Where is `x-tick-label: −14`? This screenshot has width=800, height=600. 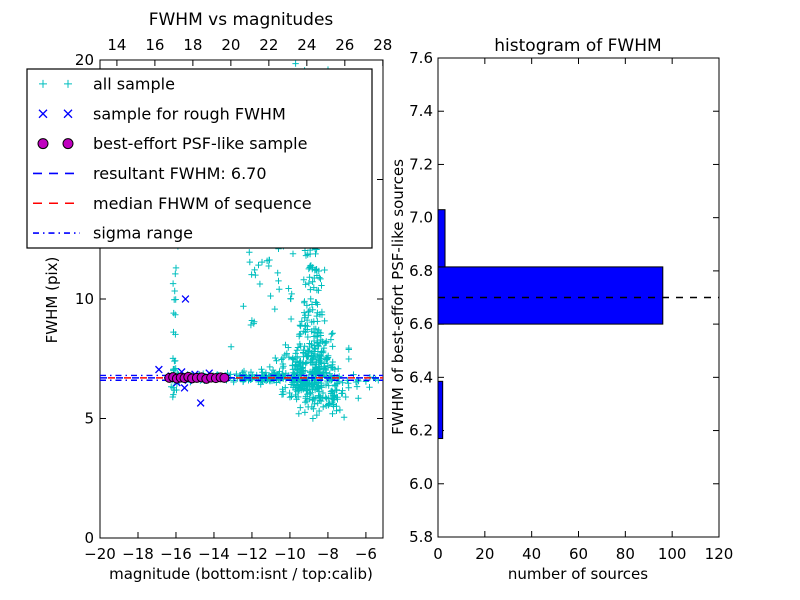 x-tick-label: −14 is located at coordinates (214, 554).